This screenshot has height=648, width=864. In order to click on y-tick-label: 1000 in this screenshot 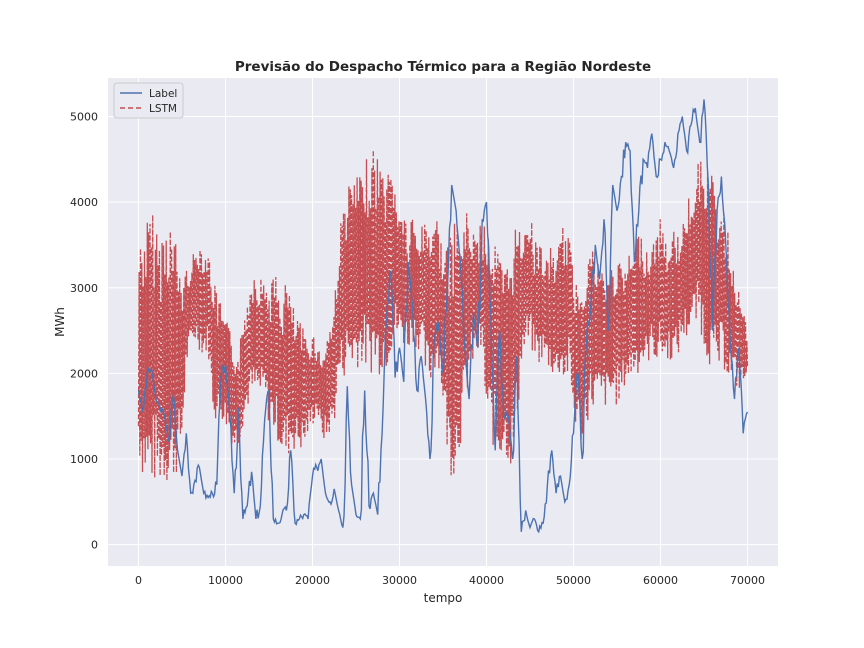, I will do `click(84, 459)`.